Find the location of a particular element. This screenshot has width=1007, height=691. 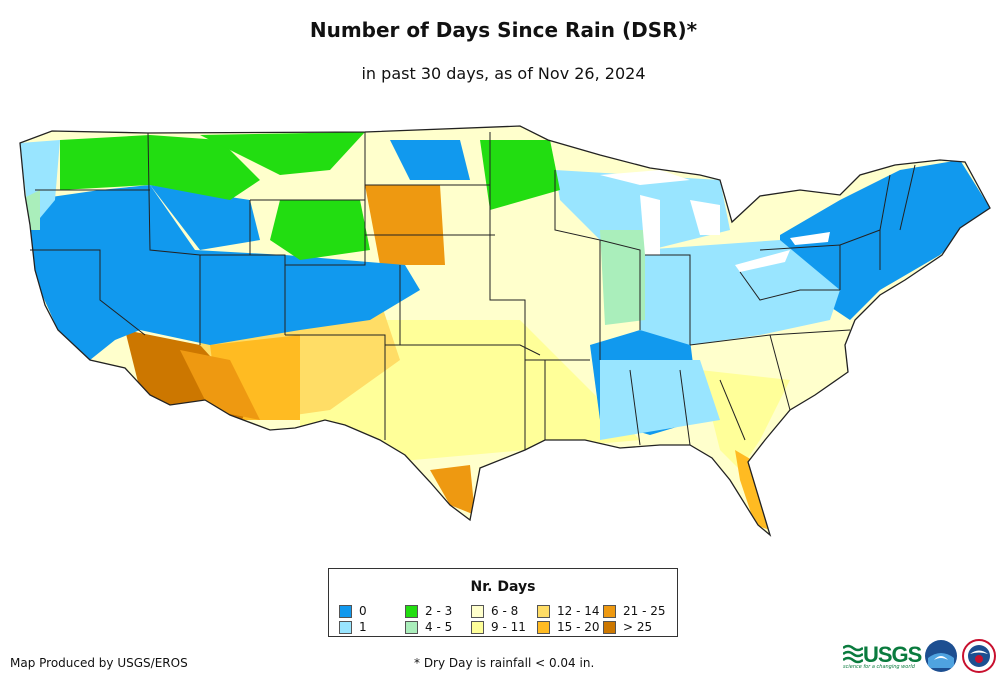

legend-item: 1 is located at coordinates (372, 627).